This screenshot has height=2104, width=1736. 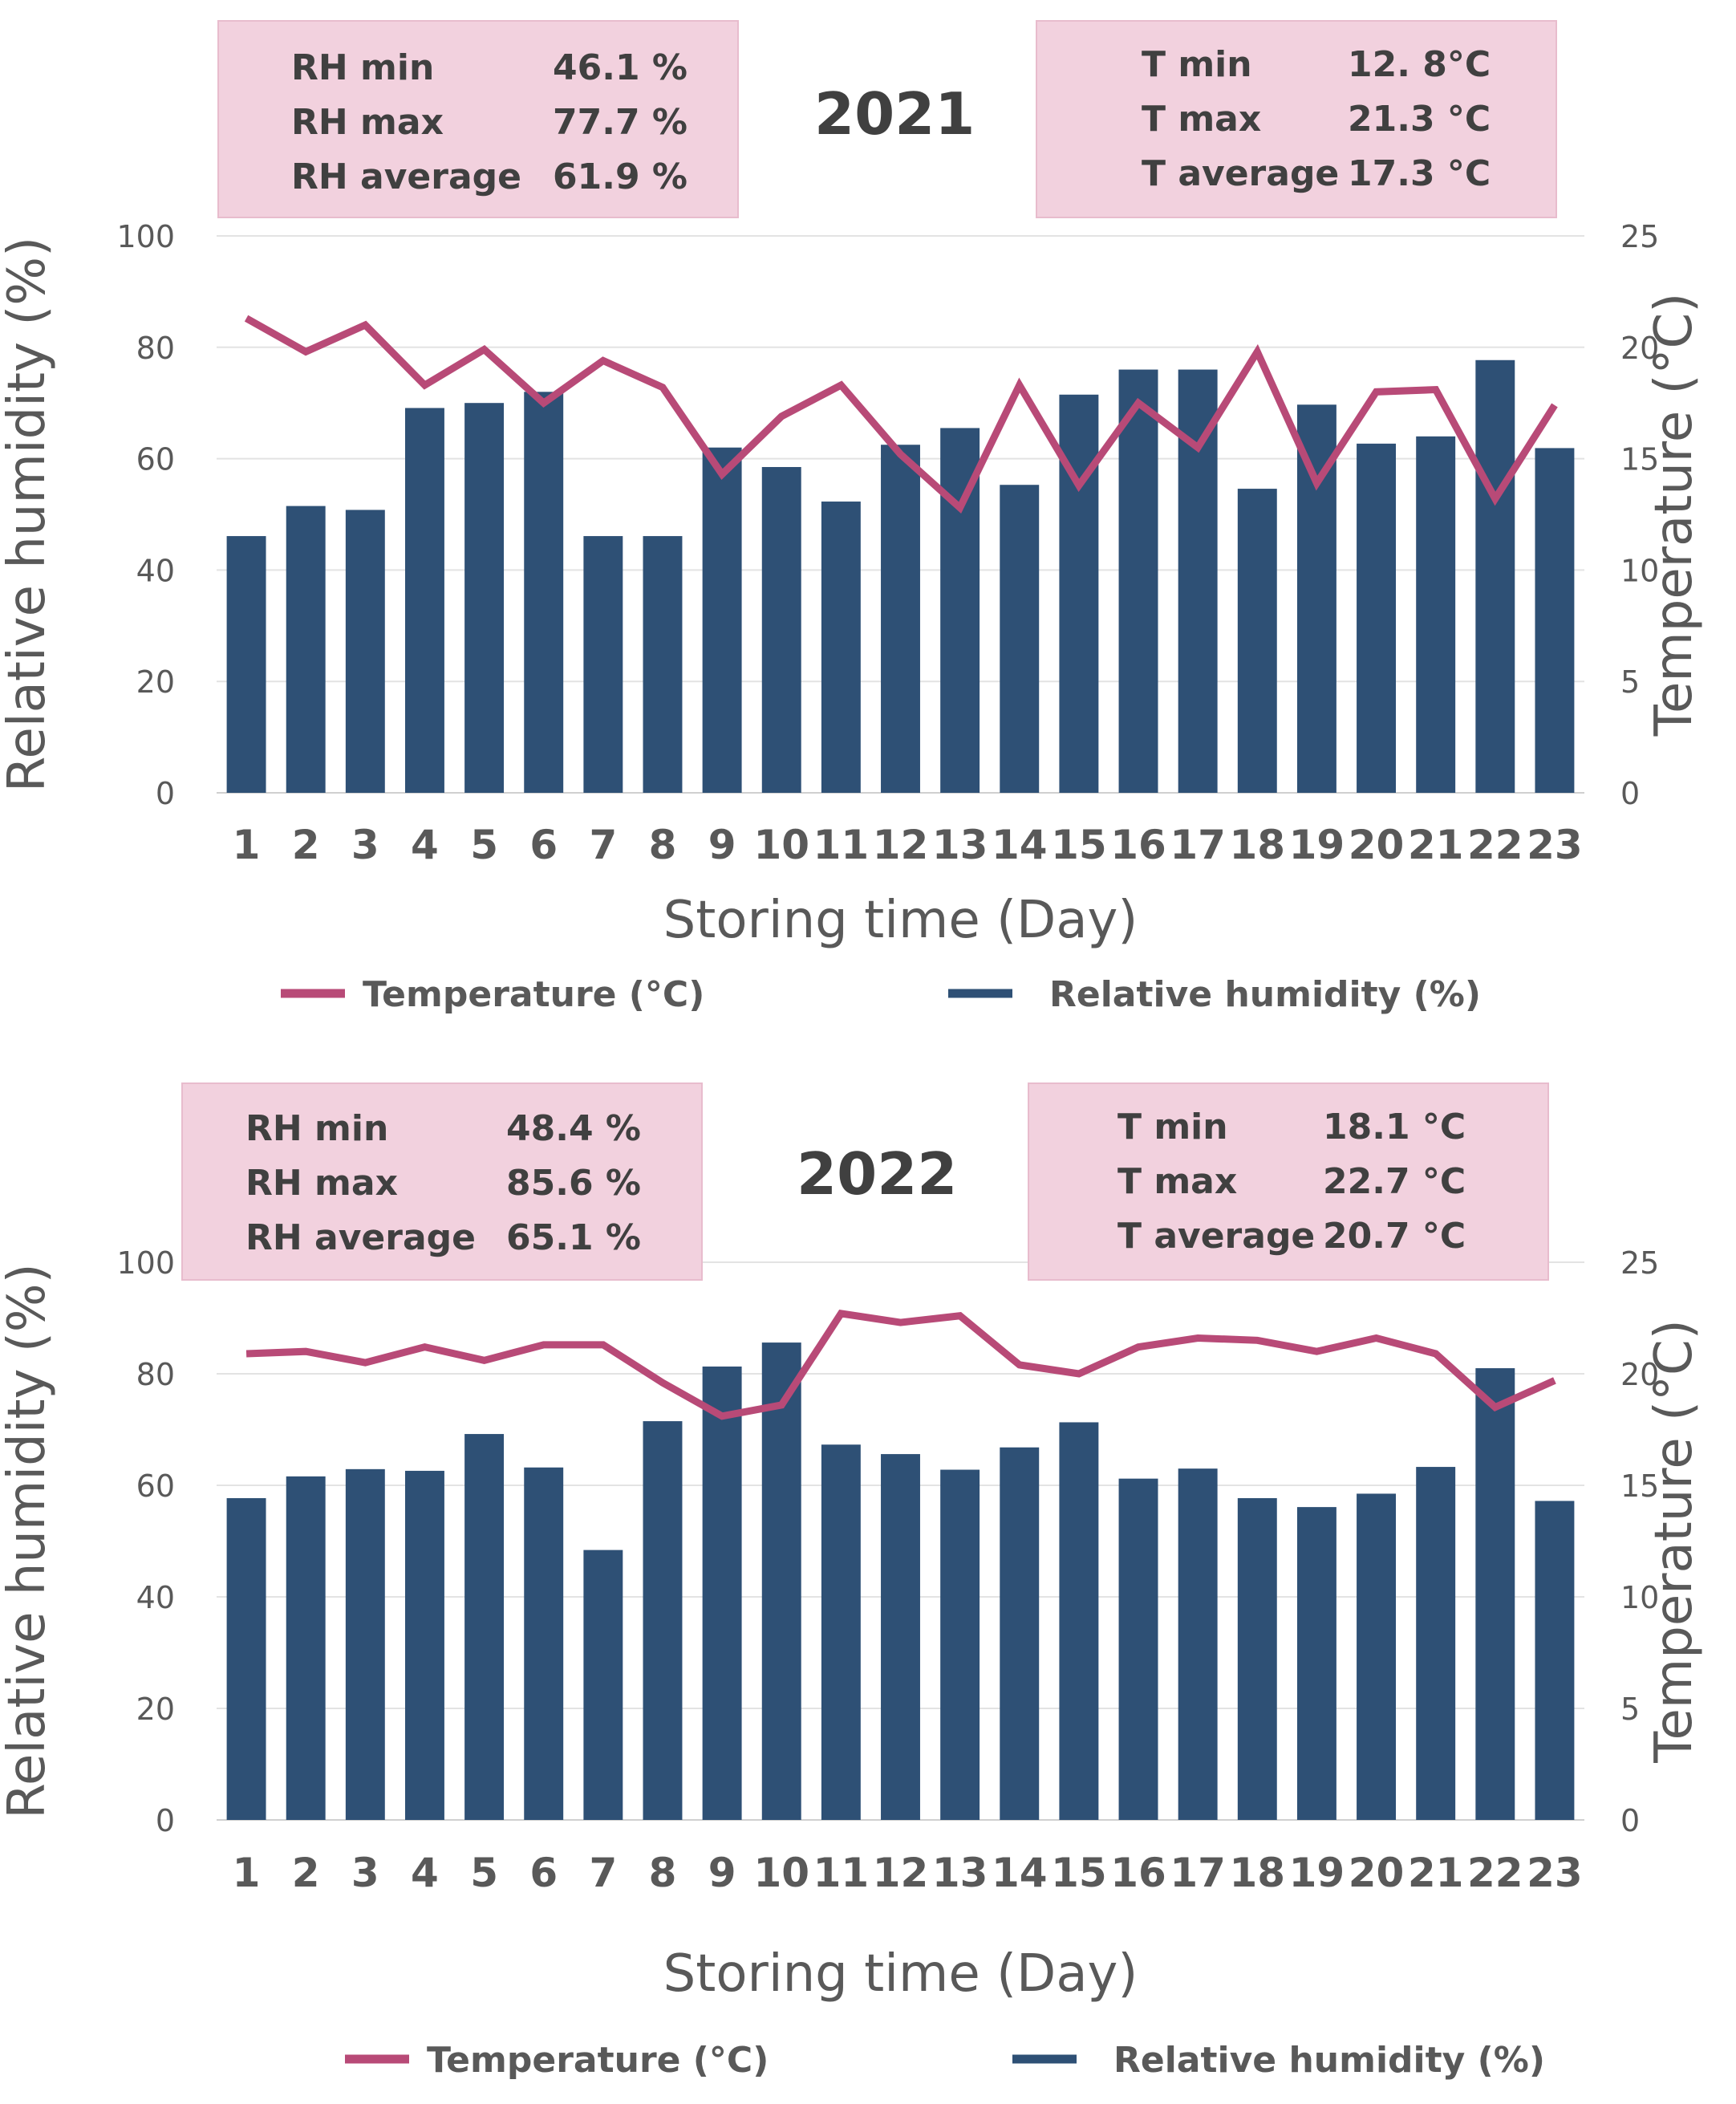 I want to click on rh-max-label: RH max, so click(x=322, y=1183).